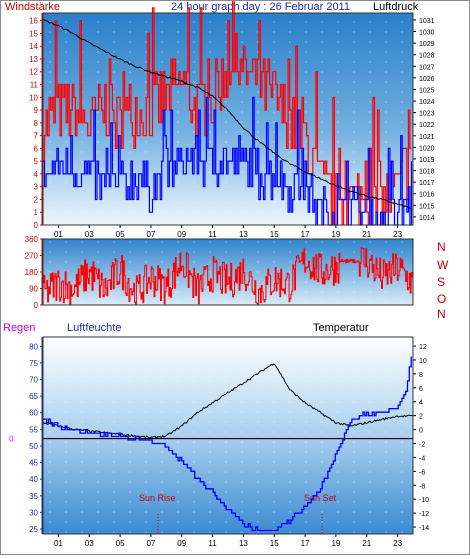 This screenshot has height=559, width=470. What do you see at coordinates (36, 225) in the screenshot?
I see `wind-y-tick-label: 0` at bounding box center [36, 225].